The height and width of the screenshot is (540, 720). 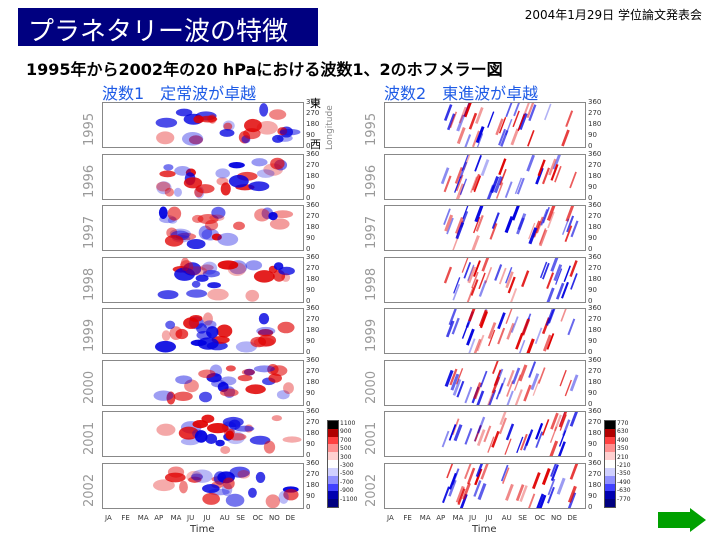 I want to click on left-year-label: 1995, so click(x=89, y=129).